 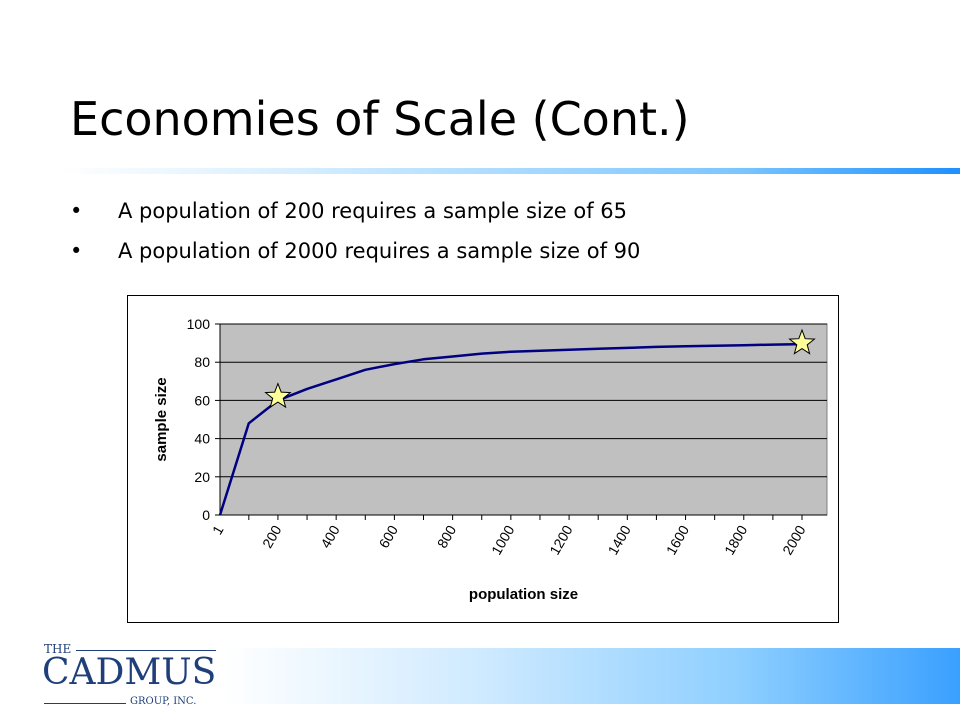 What do you see at coordinates (591, 676) in the screenshot?
I see `footer-gradient-band` at bounding box center [591, 676].